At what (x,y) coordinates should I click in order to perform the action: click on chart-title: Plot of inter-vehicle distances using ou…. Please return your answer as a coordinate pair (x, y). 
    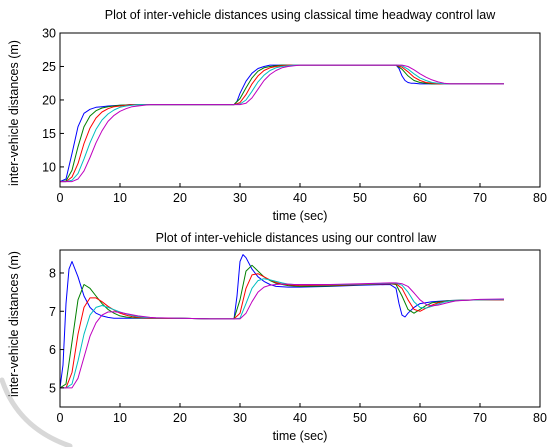
    Looking at the image, I should click on (297, 238).